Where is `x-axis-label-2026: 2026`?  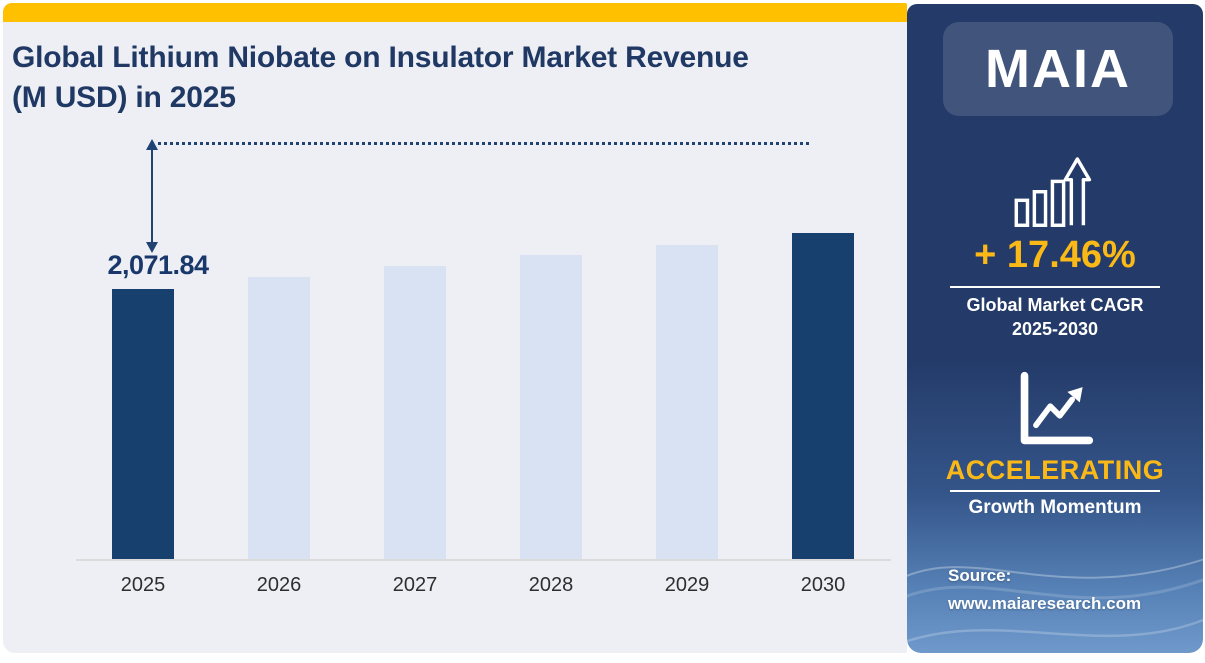 x-axis-label-2026: 2026 is located at coordinates (279, 585).